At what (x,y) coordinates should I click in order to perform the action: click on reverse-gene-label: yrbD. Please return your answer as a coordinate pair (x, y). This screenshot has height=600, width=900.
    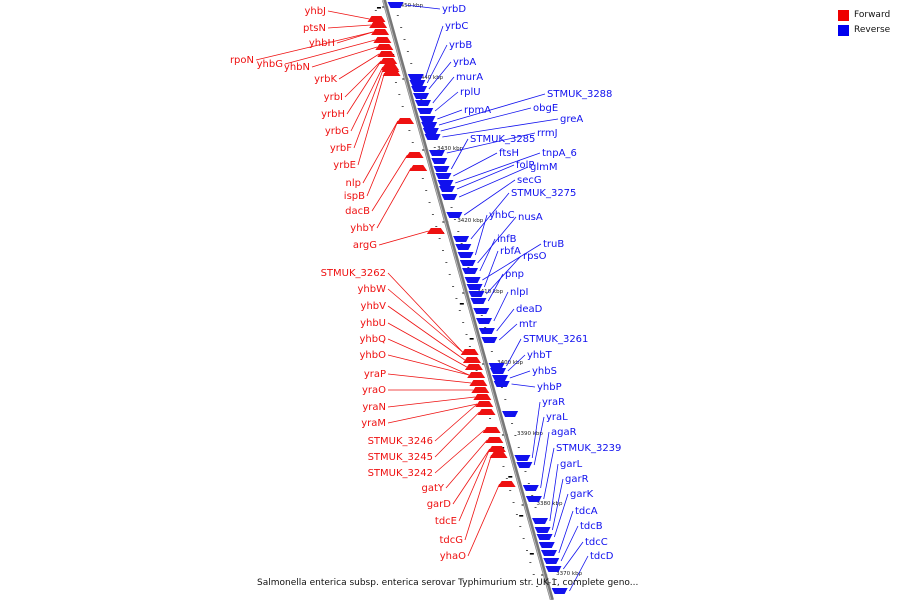
    Looking at the image, I should click on (454, 9).